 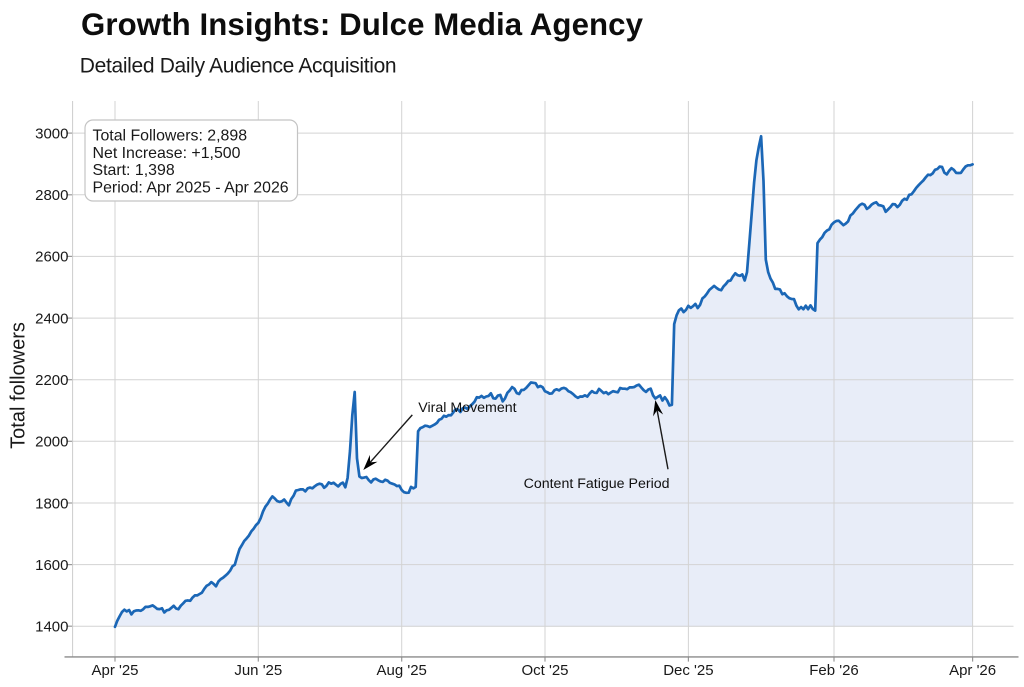 I want to click on svg-text: 3000, so click(x=51, y=133).